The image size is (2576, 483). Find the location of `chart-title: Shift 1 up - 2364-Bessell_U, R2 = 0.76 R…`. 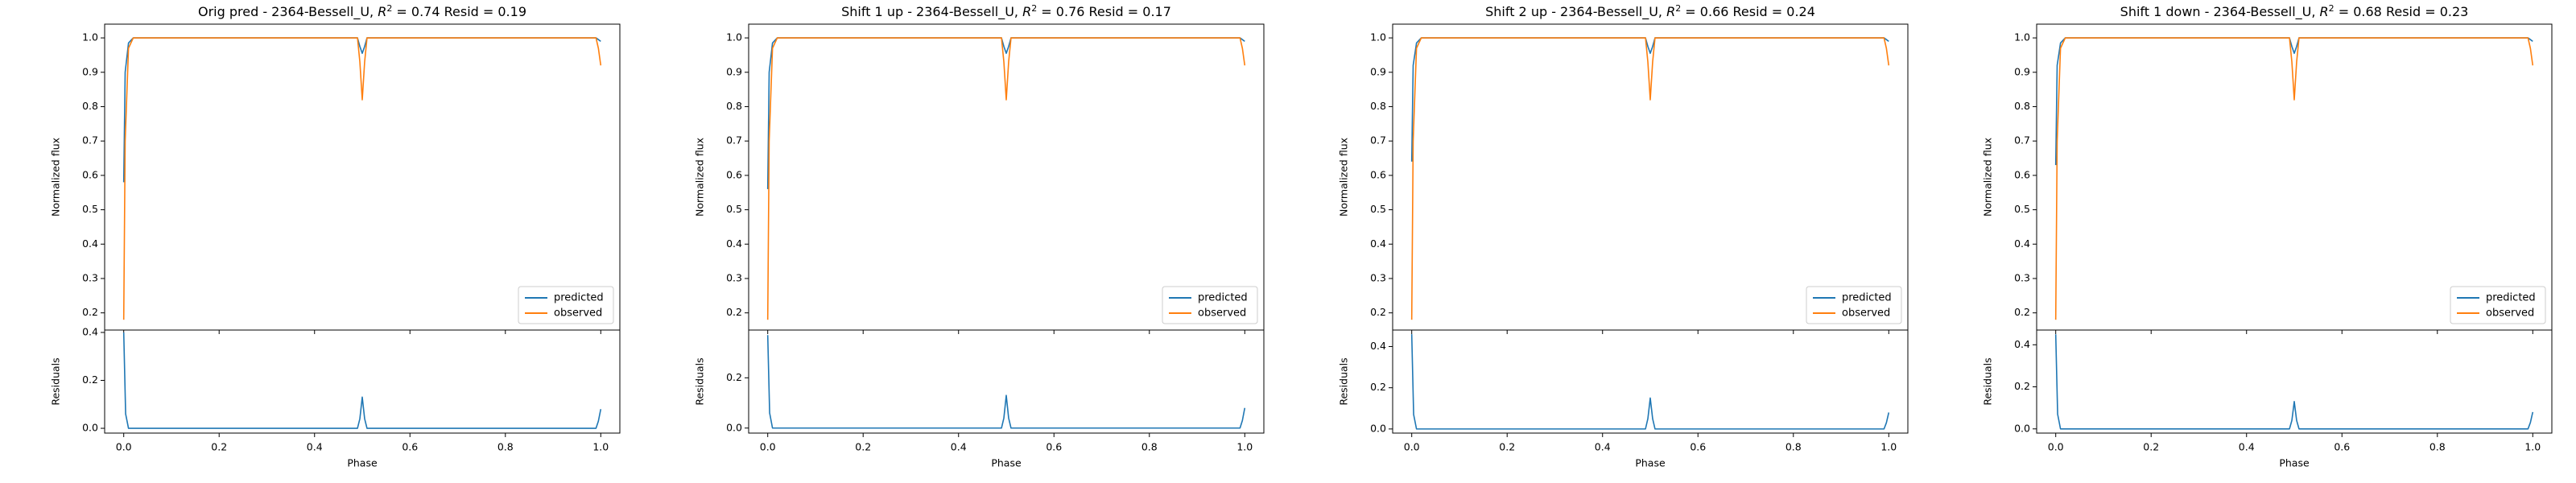

chart-title: Shift 1 up - 2364-Bessell_U, R2 = 0.76 R… is located at coordinates (1006, 11).